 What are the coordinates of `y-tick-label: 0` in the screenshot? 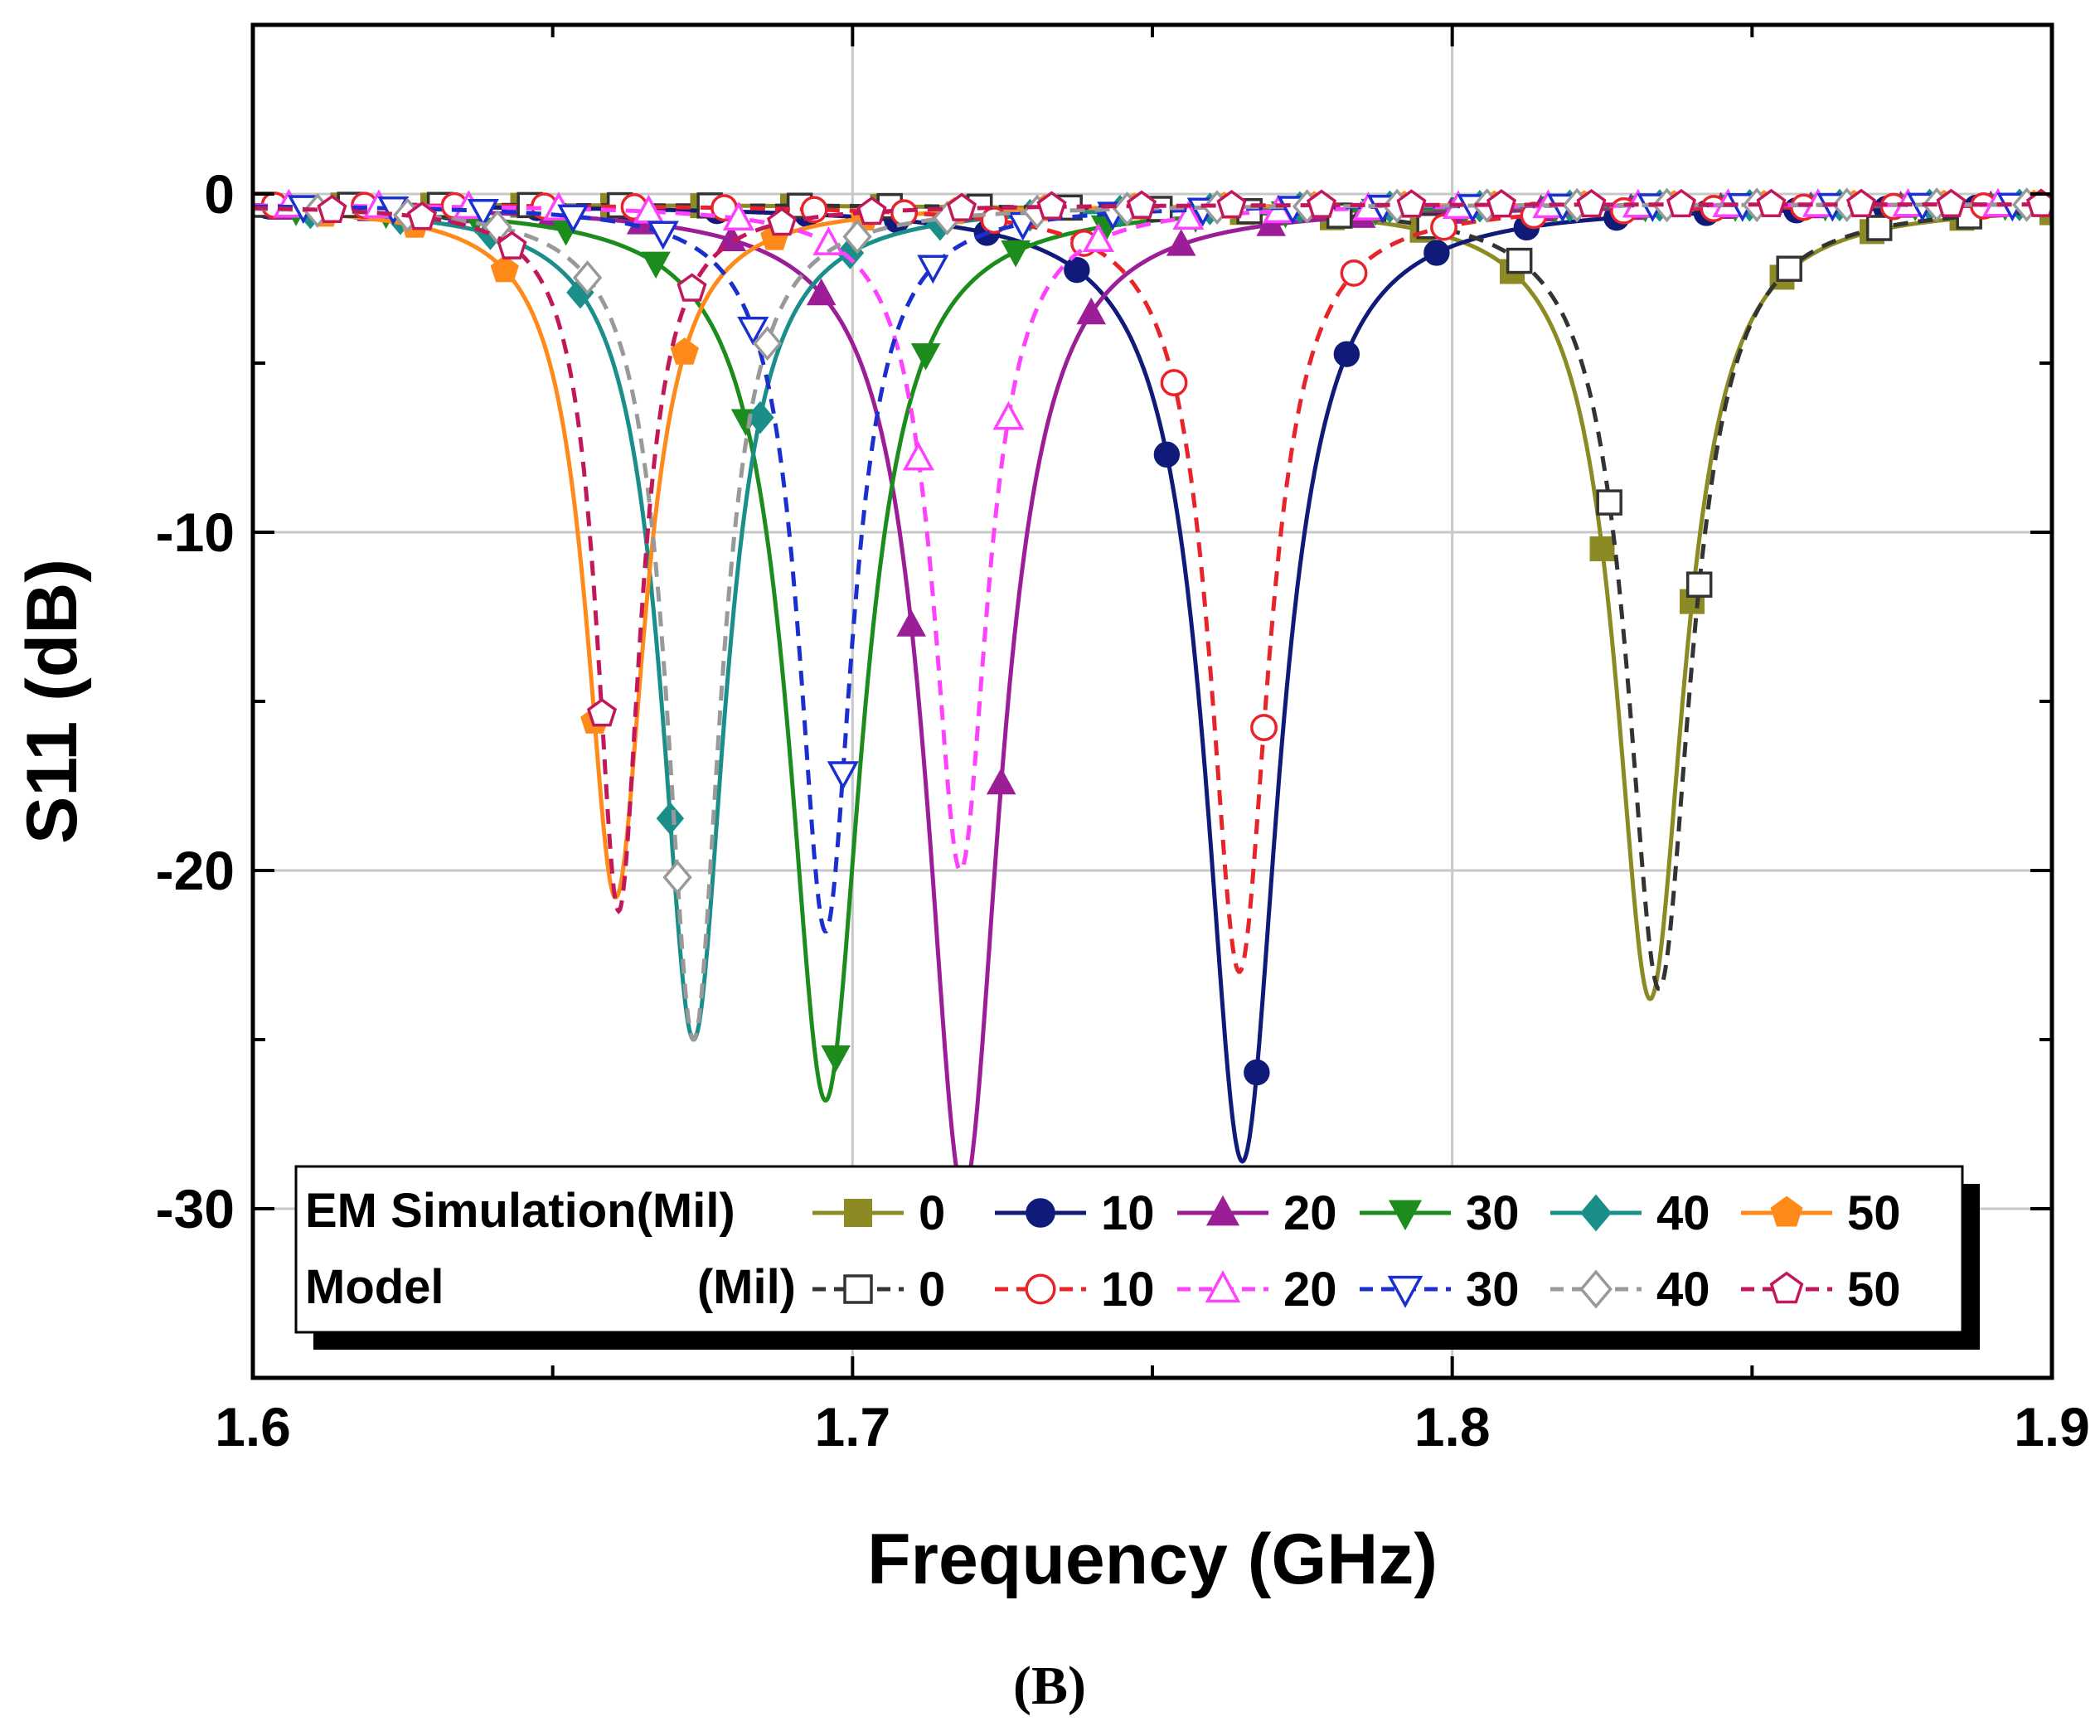 It's located at (219, 194).